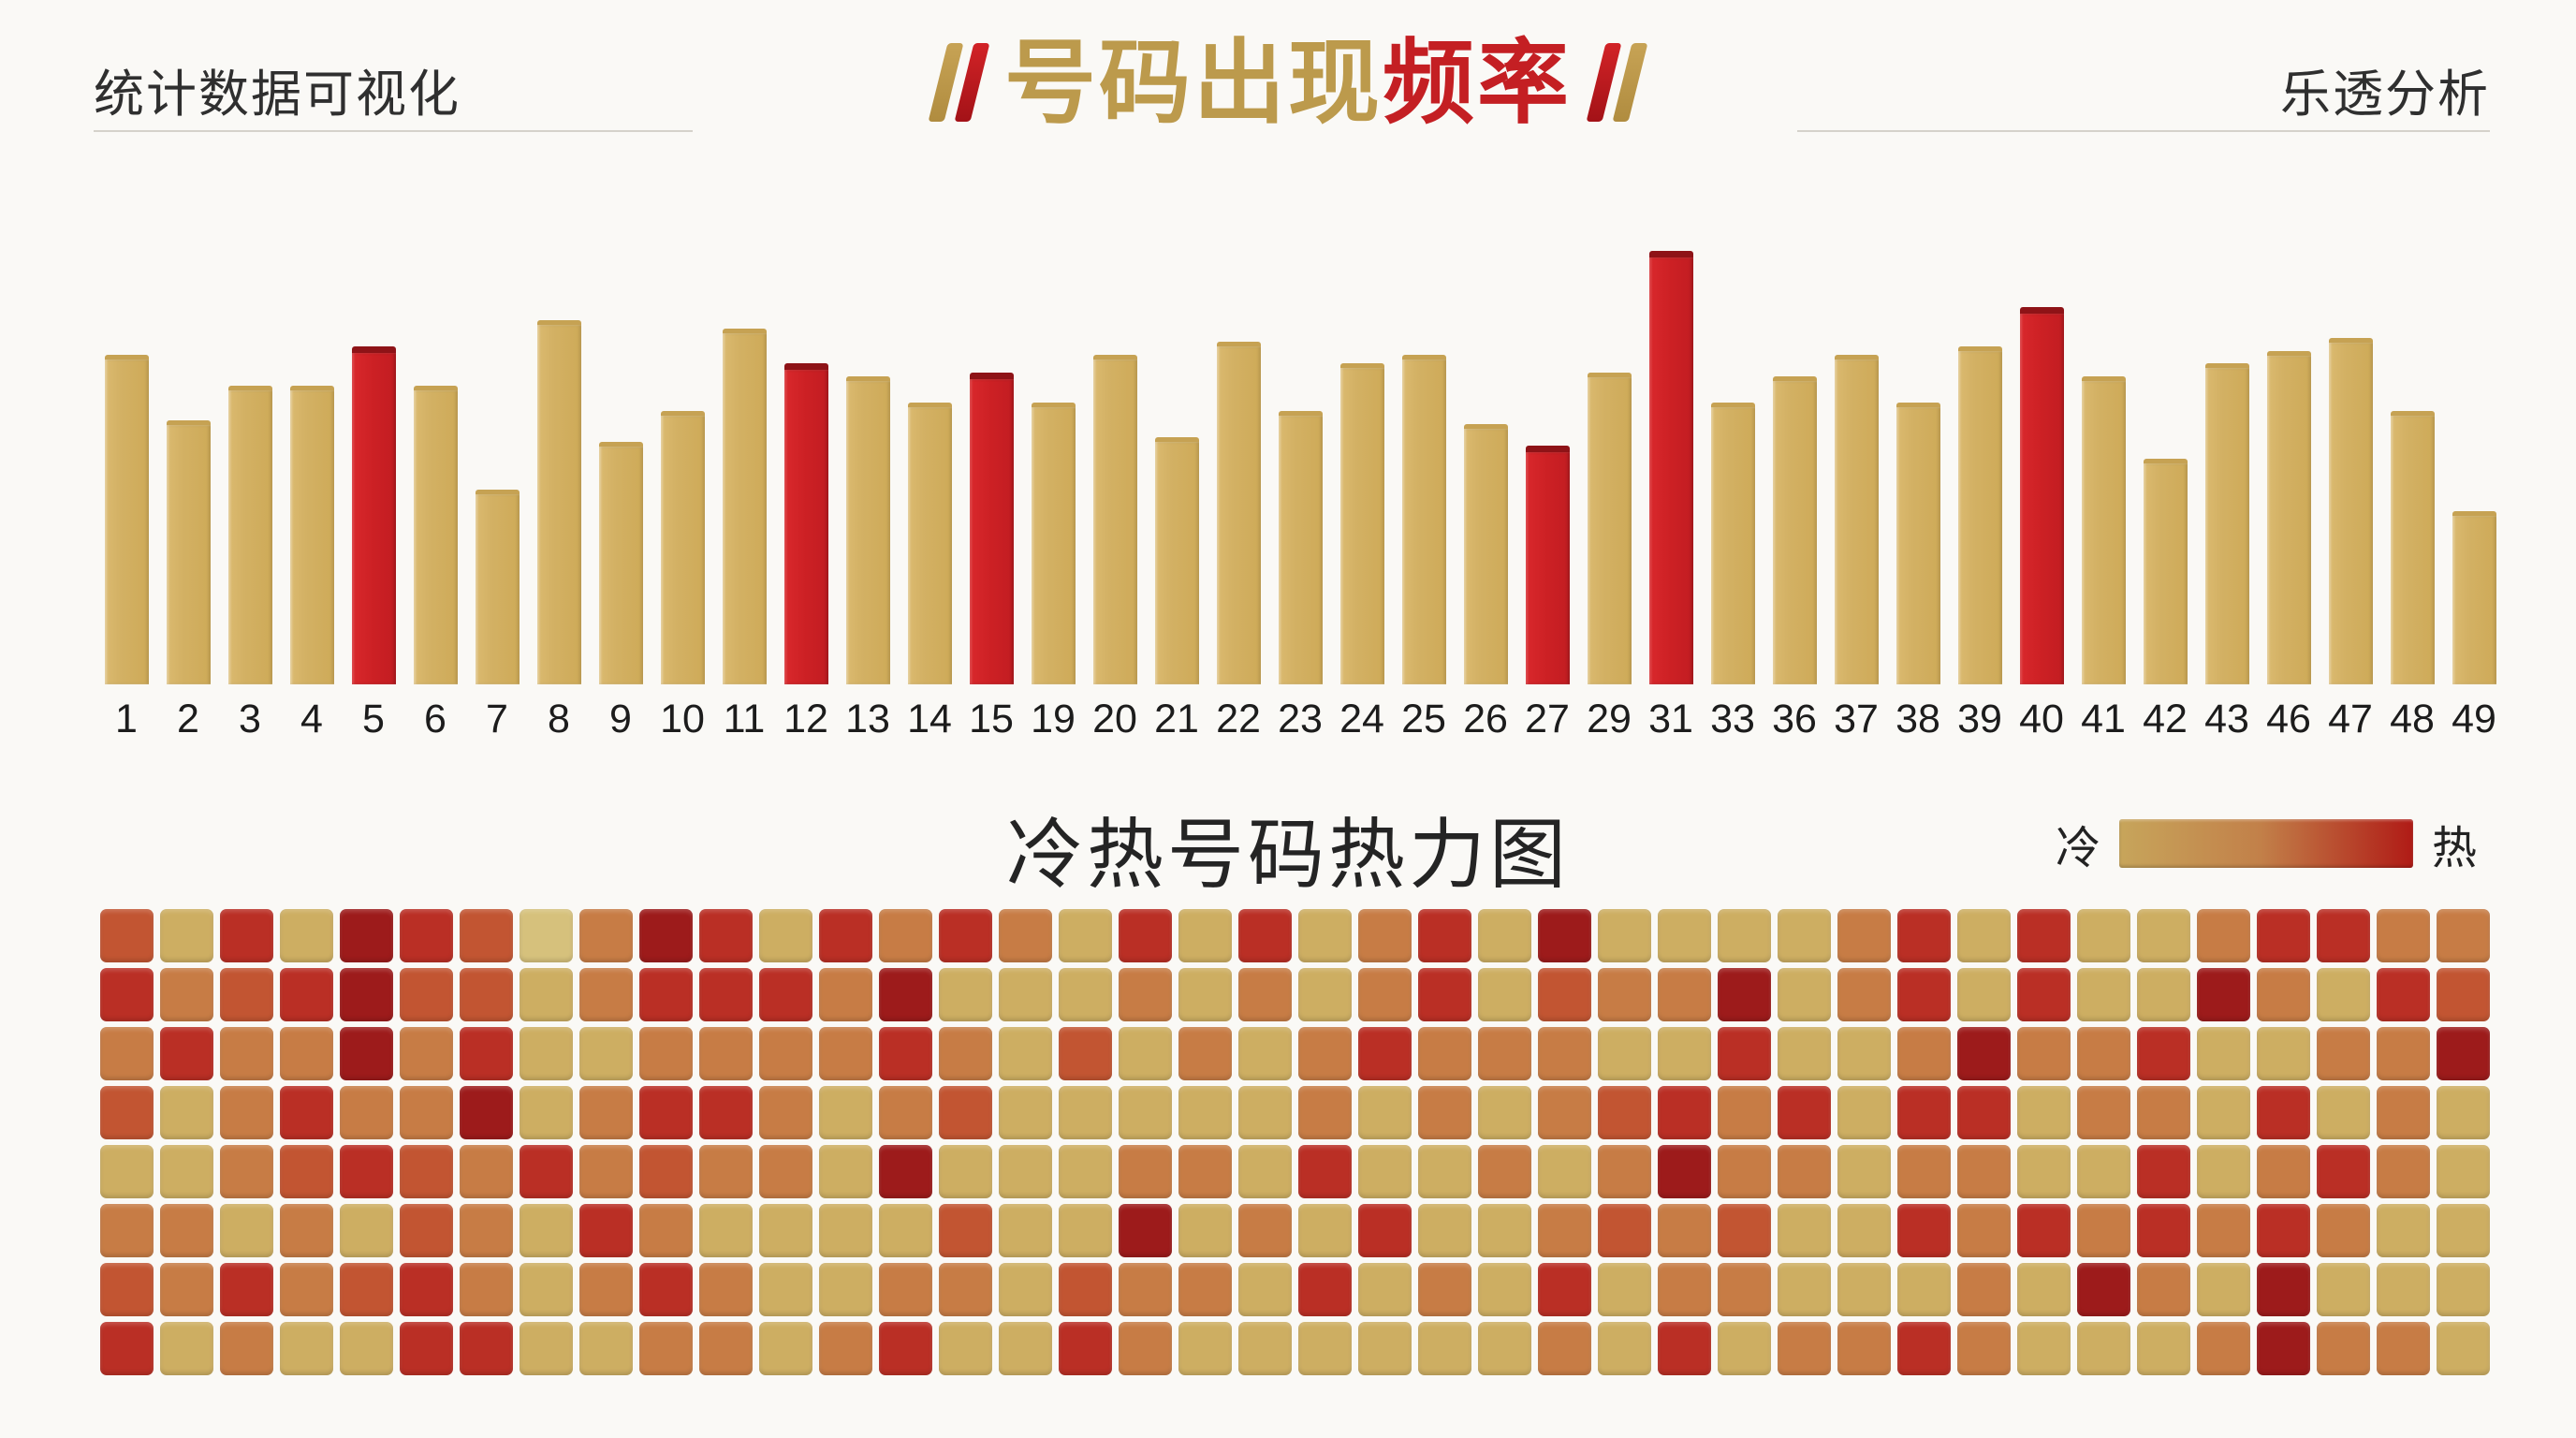  I want to click on heatmap-cell-r1-c17, so click(1085, 935).